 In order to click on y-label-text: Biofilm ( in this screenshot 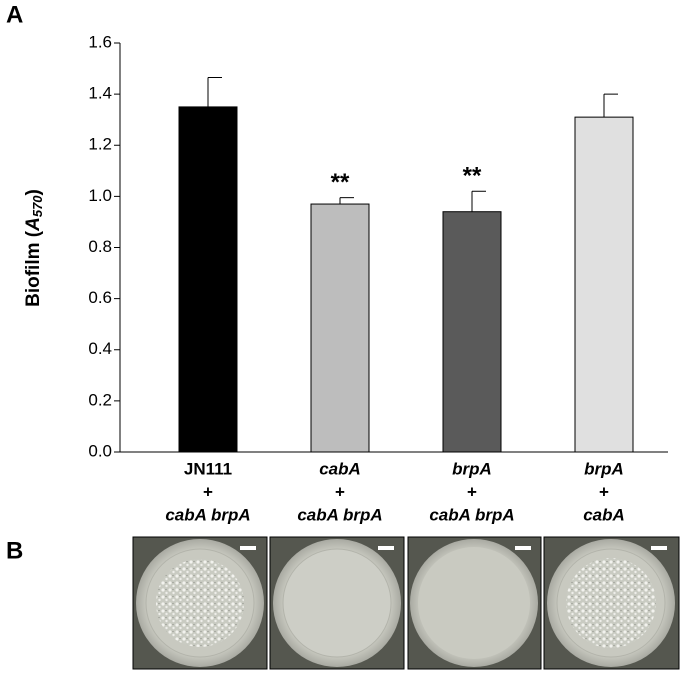, I will do `click(33, 268)`.